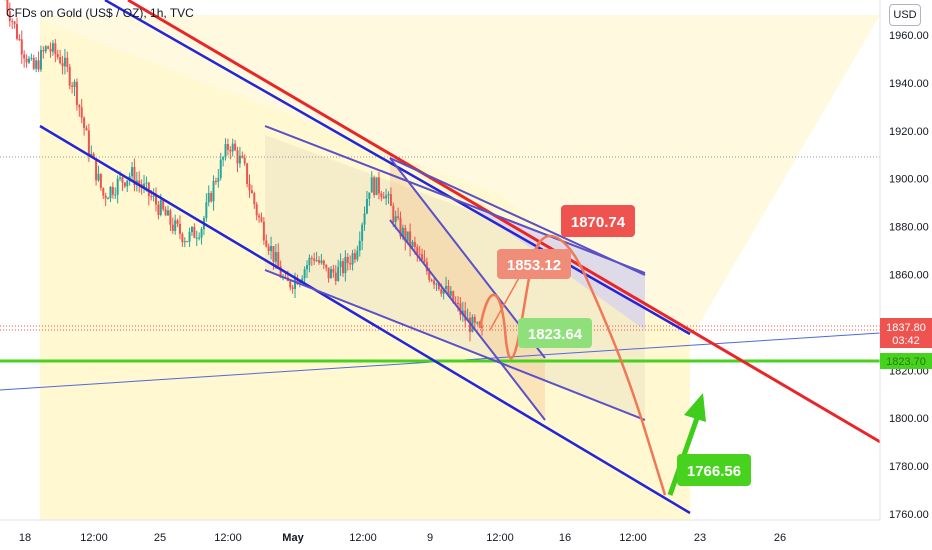 This screenshot has width=932, height=550. I want to click on x-tick-label: 26, so click(780, 538).